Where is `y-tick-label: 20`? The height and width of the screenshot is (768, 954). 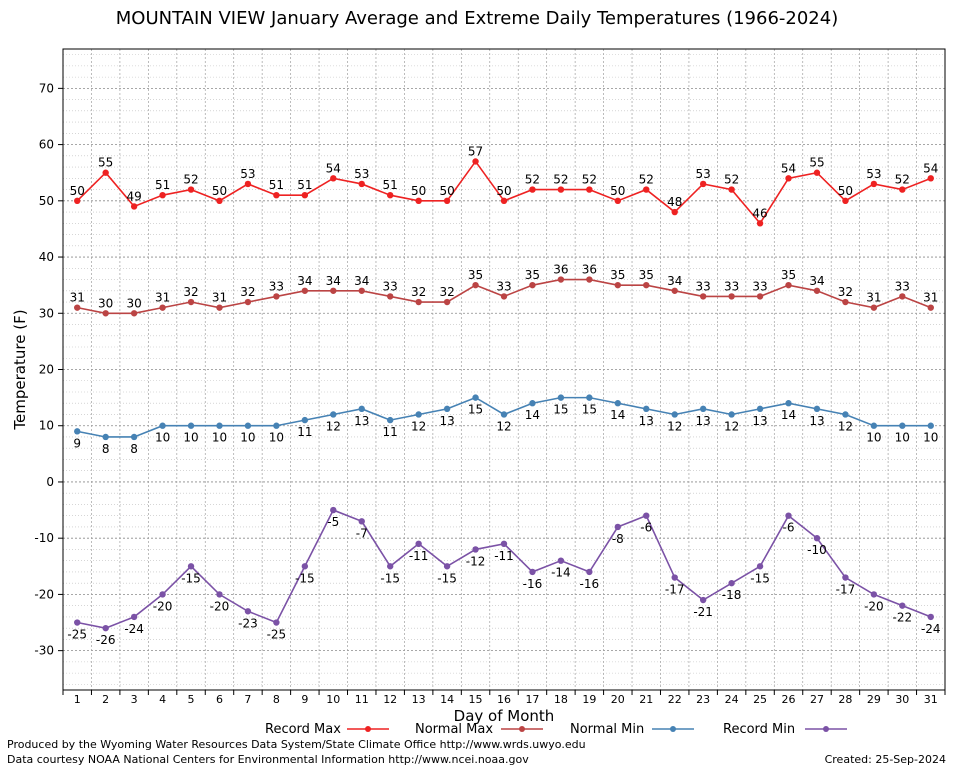
y-tick-label: 20 is located at coordinates (46, 370).